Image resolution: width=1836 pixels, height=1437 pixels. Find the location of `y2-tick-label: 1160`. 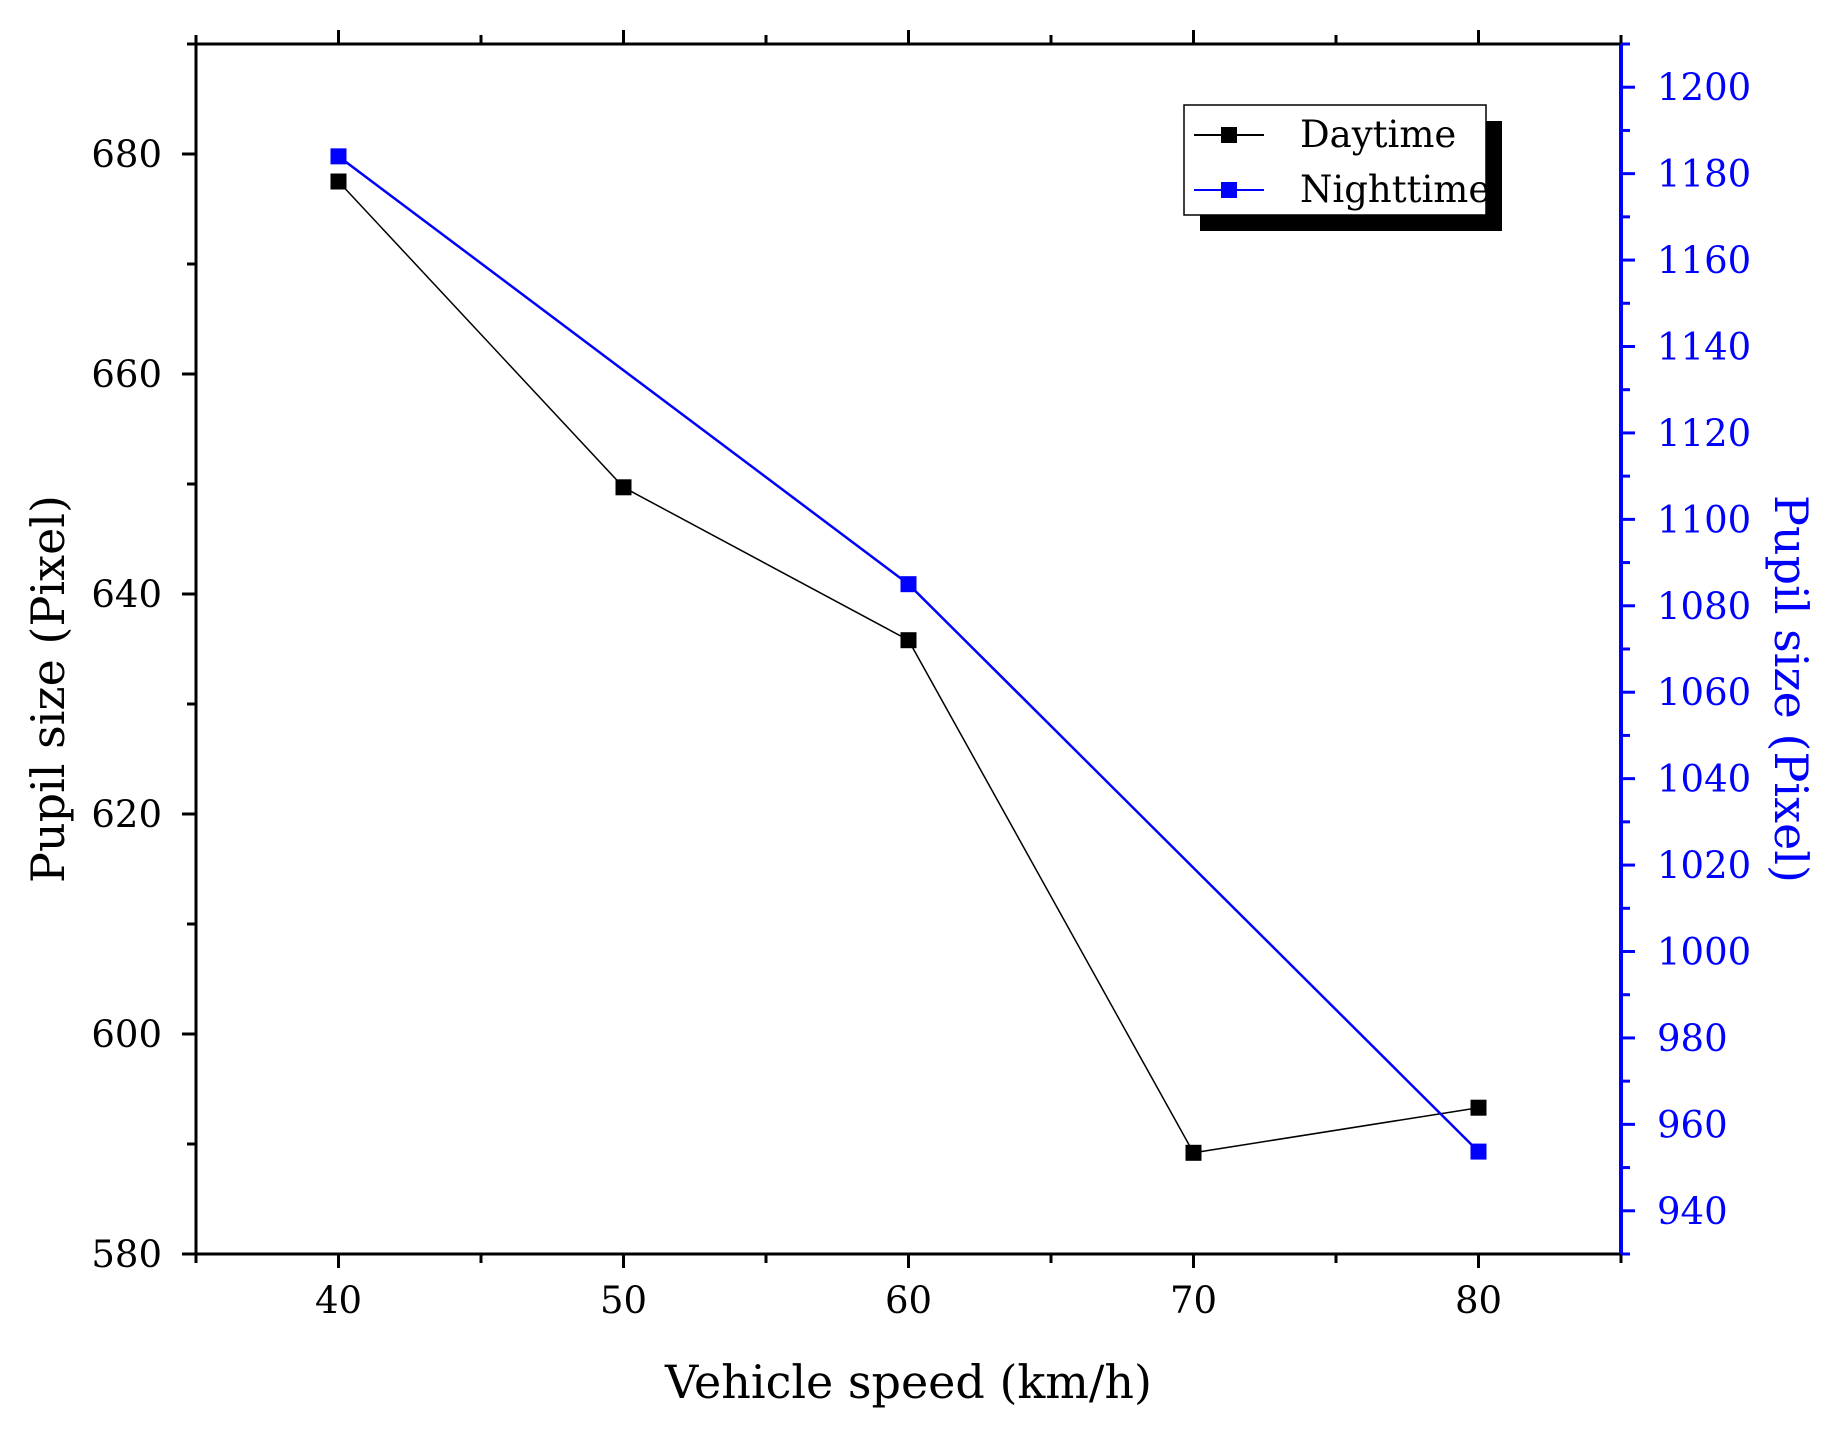

y2-tick-label: 1160 is located at coordinates (1704, 260).